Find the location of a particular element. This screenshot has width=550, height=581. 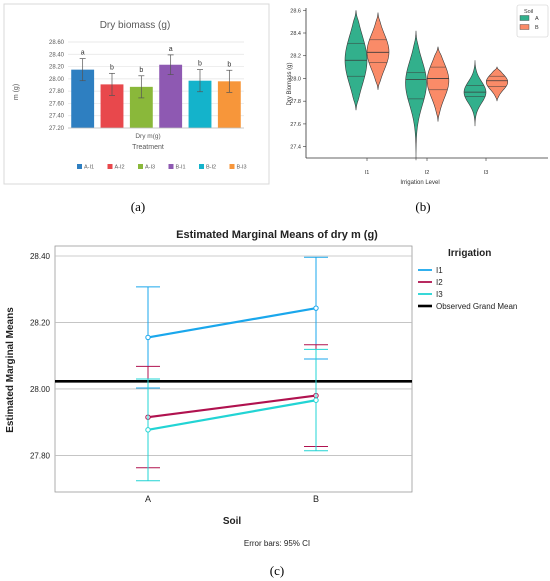

panel-c-ytick-label: 28.40 is located at coordinates (40, 256).